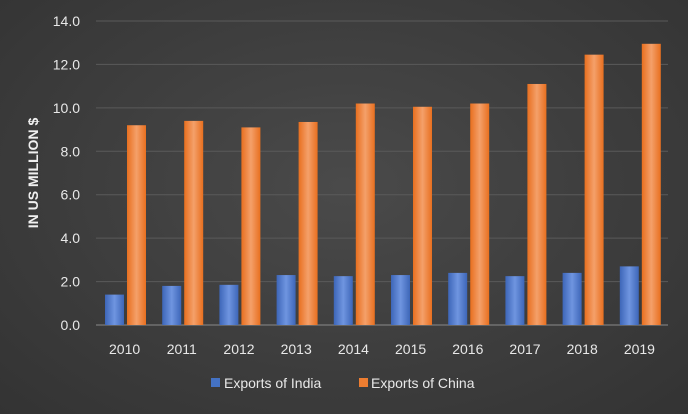 The height and width of the screenshot is (414, 688). I want to click on bar-china-2017, so click(537, 204).